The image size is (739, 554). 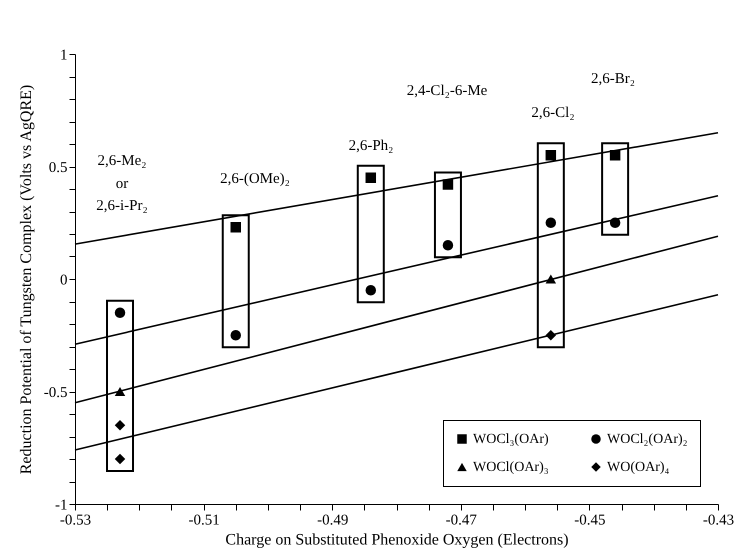 What do you see at coordinates (447, 91) in the screenshot?
I see `annotation: 2,4-Cl₂-6-Me` at bounding box center [447, 91].